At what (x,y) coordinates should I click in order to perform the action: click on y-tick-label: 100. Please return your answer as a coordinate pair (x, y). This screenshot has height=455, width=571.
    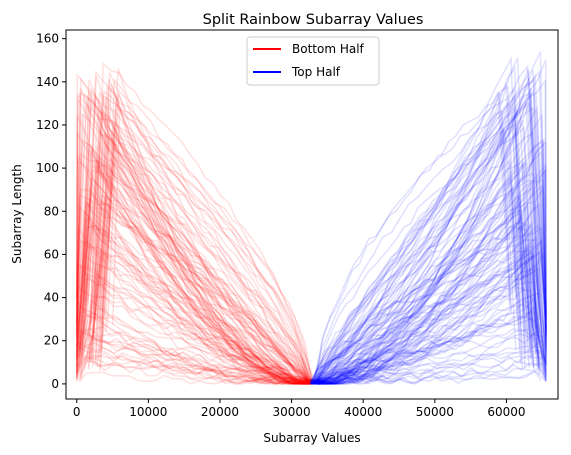
    Looking at the image, I should click on (47, 168).